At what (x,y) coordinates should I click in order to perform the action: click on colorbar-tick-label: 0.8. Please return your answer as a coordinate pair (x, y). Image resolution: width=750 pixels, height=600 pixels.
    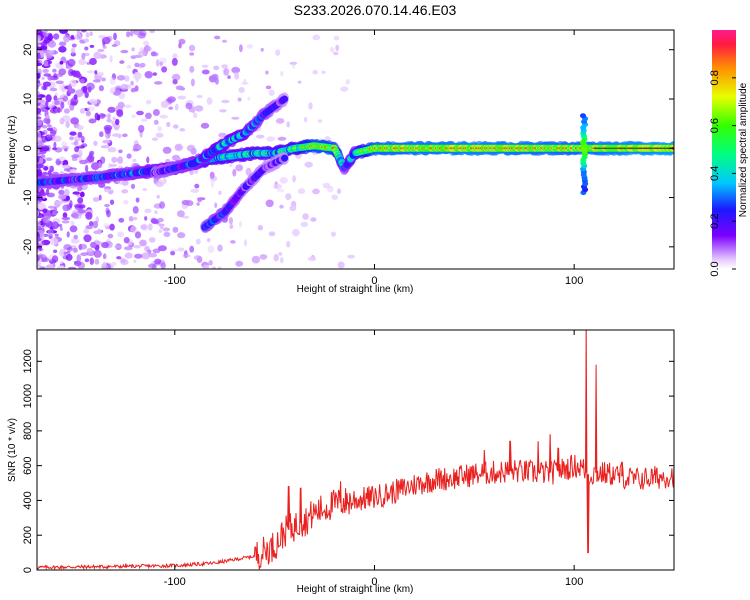
    Looking at the image, I should click on (715, 77).